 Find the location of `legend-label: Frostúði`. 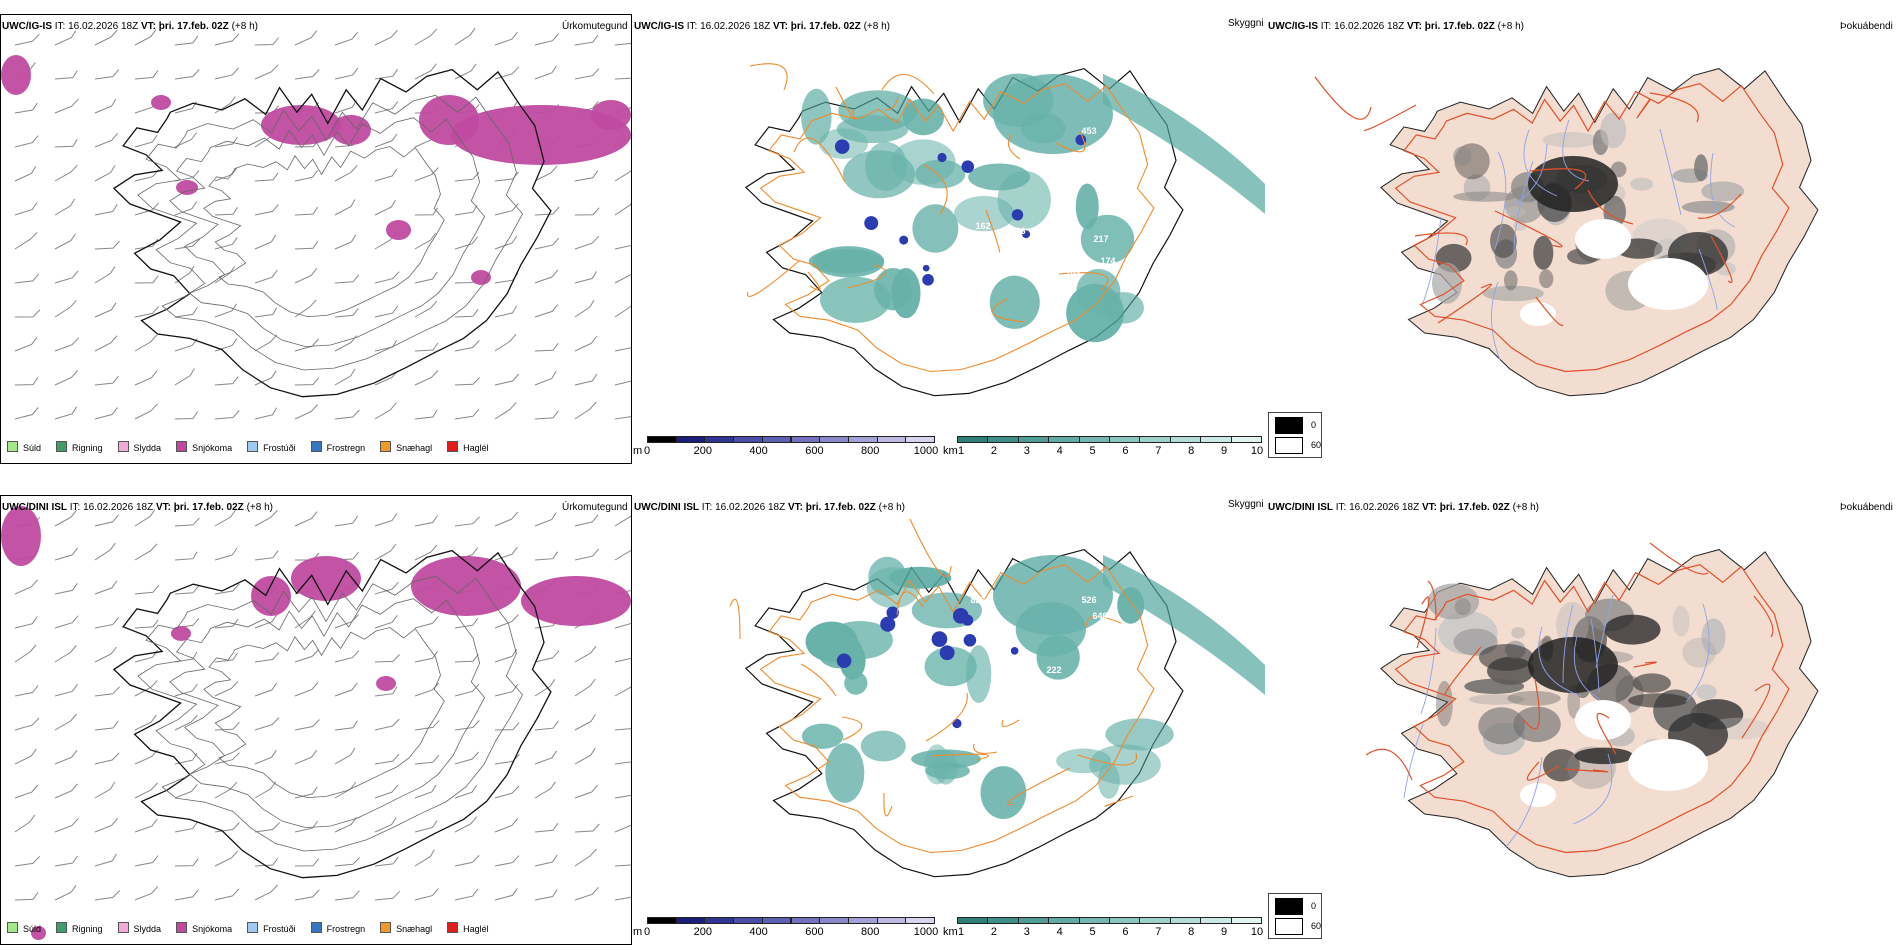

legend-label: Frostúði is located at coordinates (279, 929).